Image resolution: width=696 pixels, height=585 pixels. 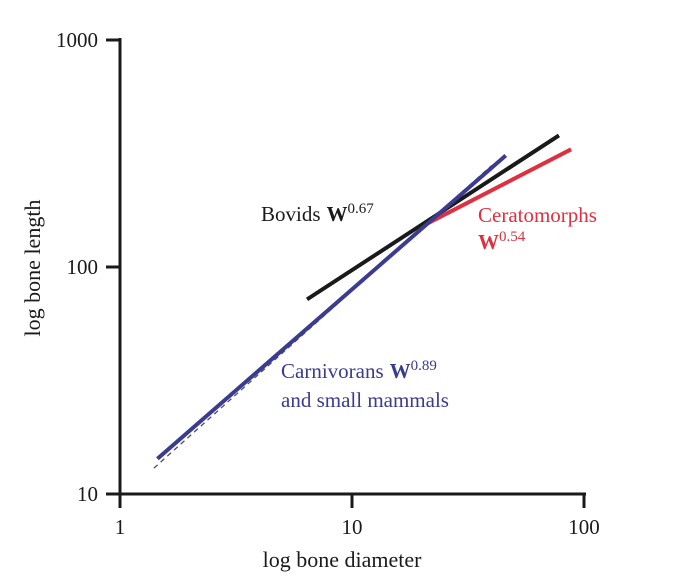 What do you see at coordinates (120, 527) in the screenshot?
I see `x-tick-label: 1` at bounding box center [120, 527].